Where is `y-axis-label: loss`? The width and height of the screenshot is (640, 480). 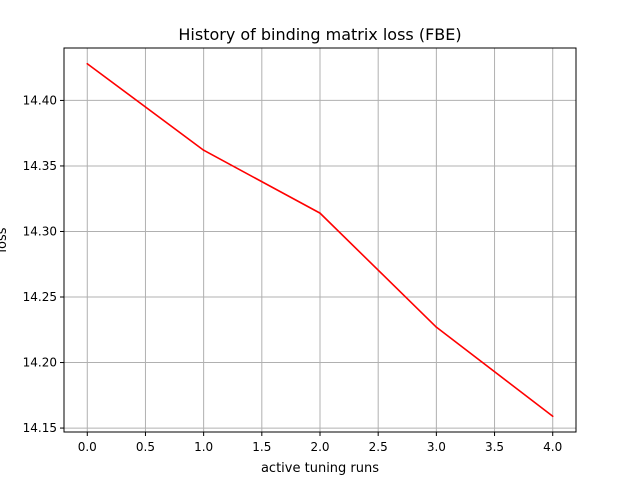 y-axis-label: loss is located at coordinates (5, 239).